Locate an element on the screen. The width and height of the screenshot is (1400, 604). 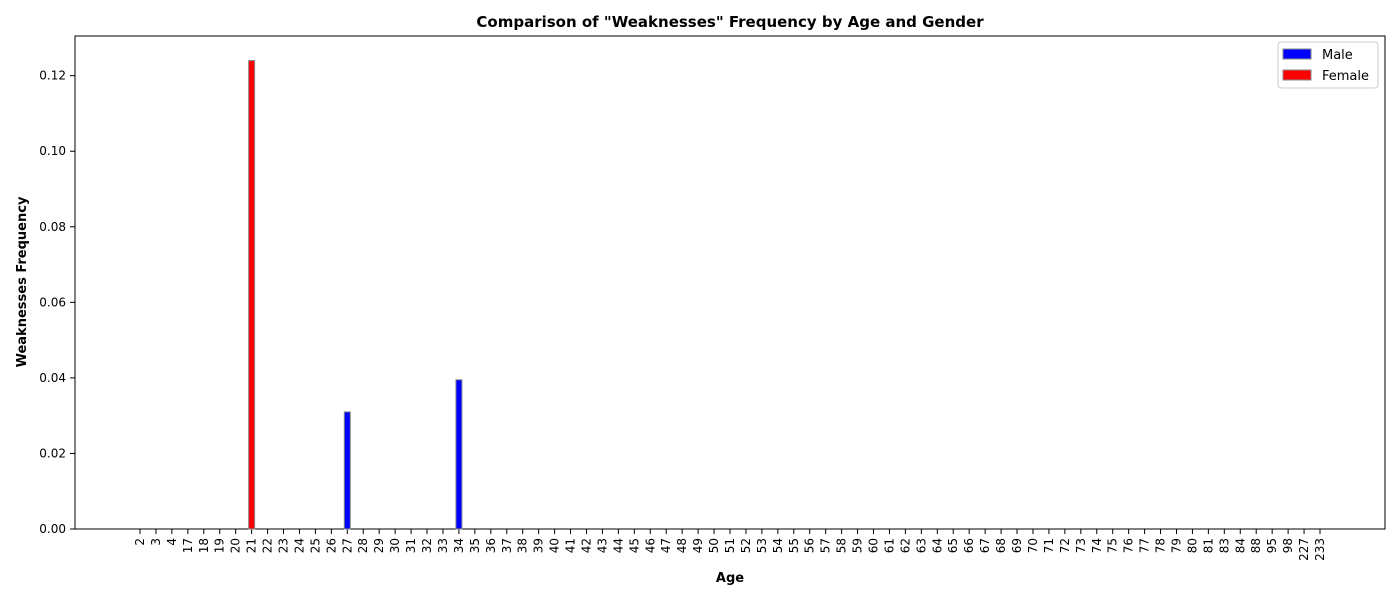
x-tick-label: 77 is located at coordinates (1145, 545).